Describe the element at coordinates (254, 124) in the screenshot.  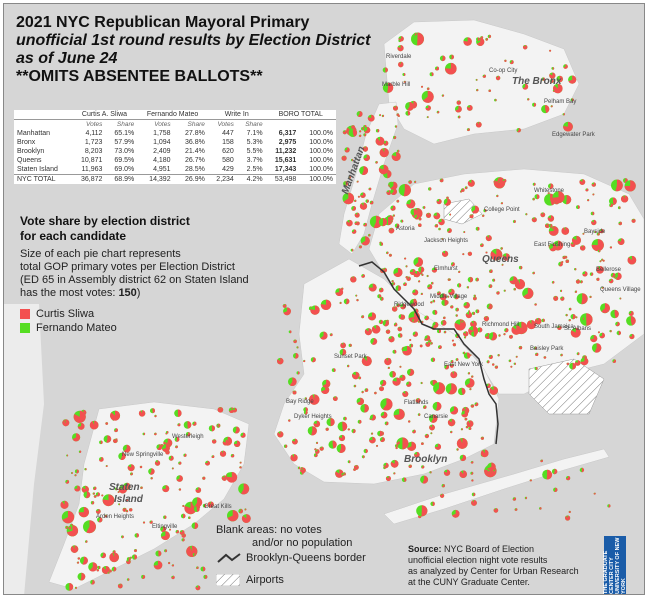
I see `subheader: Share` at that location.